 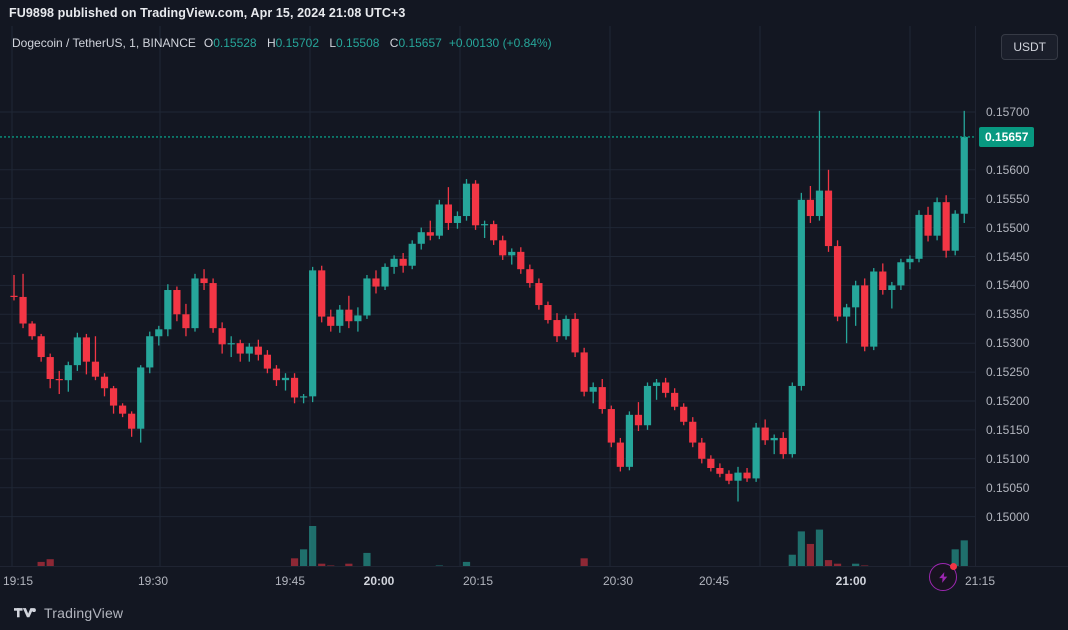 What do you see at coordinates (358, 43) in the screenshot?
I see `legend-low-value: 0.15508` at bounding box center [358, 43].